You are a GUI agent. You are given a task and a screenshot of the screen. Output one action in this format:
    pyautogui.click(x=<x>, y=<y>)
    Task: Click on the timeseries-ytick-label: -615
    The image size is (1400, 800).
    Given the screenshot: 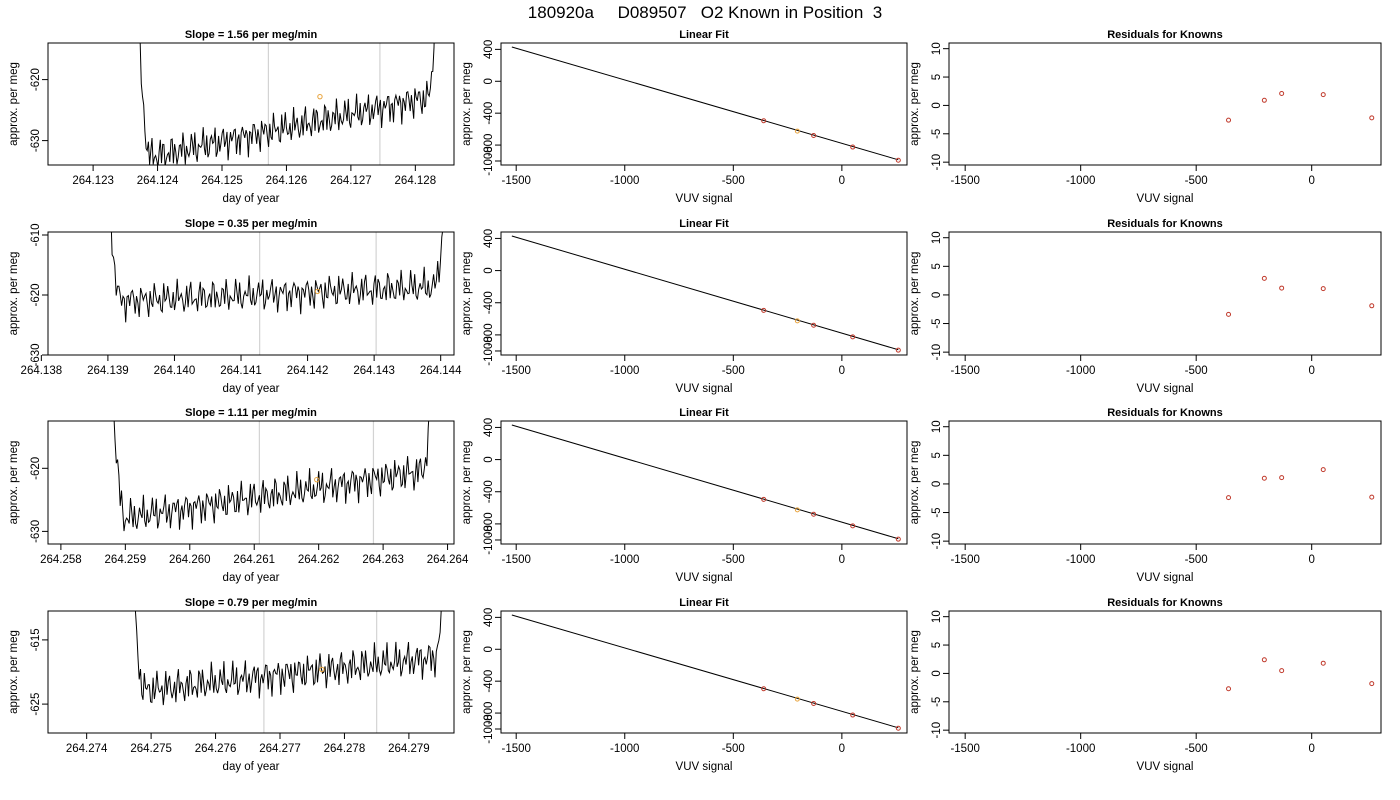 What is the action you would take?
    pyautogui.click(x=36, y=639)
    